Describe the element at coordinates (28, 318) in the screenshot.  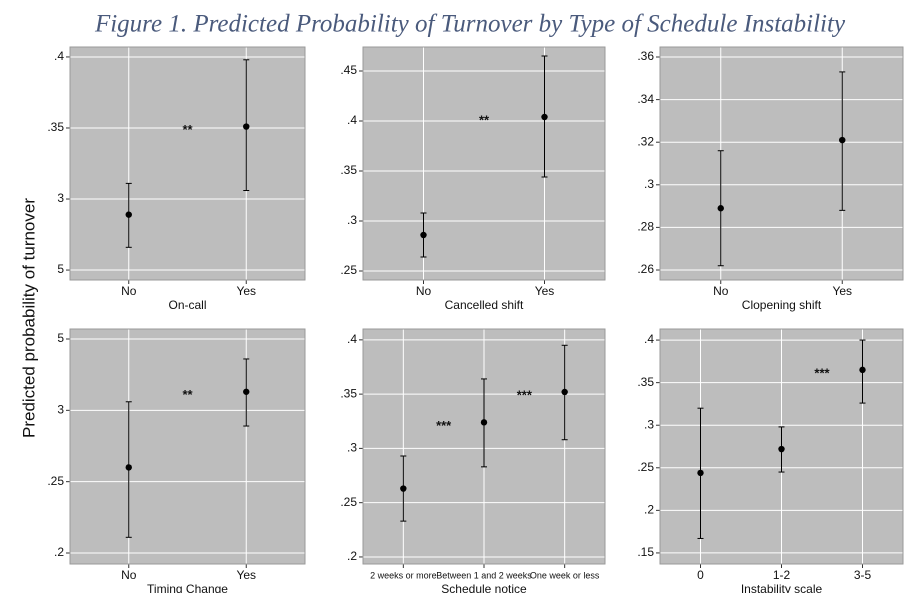
I see `y-axis-label: Predicted probability of turnover` at that location.